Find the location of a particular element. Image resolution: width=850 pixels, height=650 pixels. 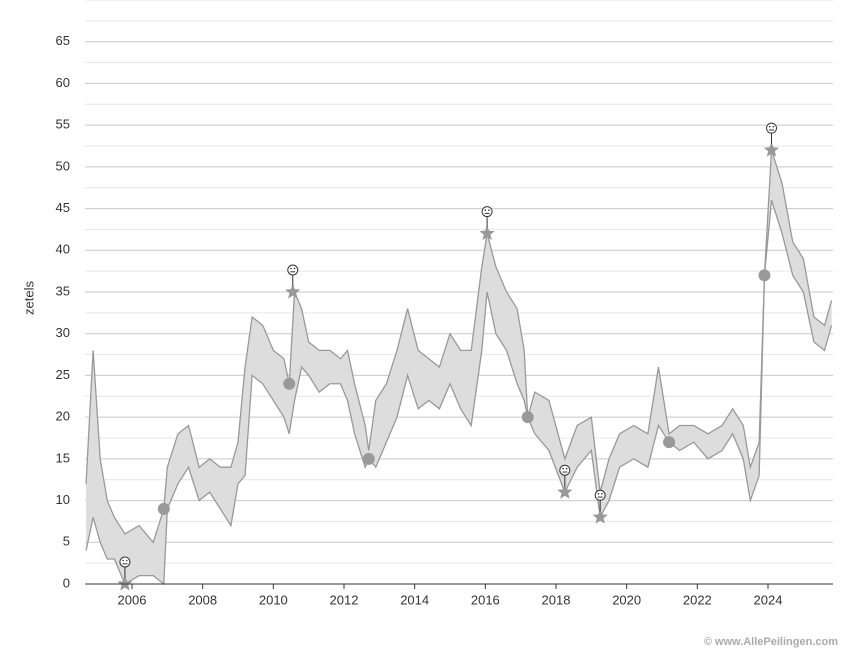

x-tick-label: 2010 is located at coordinates (273, 599).